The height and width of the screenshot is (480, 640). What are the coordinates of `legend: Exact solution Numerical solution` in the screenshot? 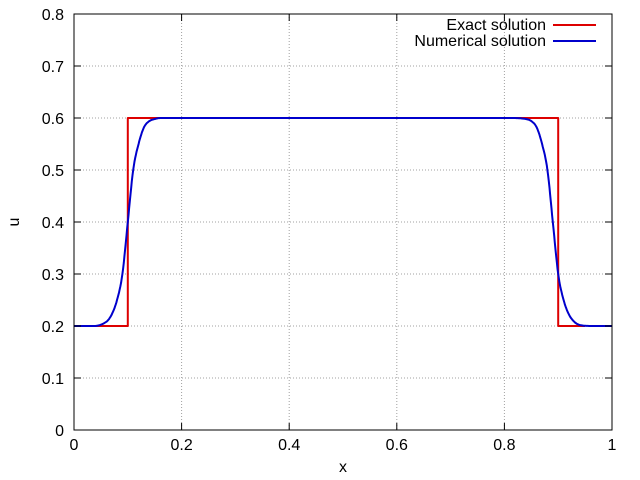 It's located at (505, 33).